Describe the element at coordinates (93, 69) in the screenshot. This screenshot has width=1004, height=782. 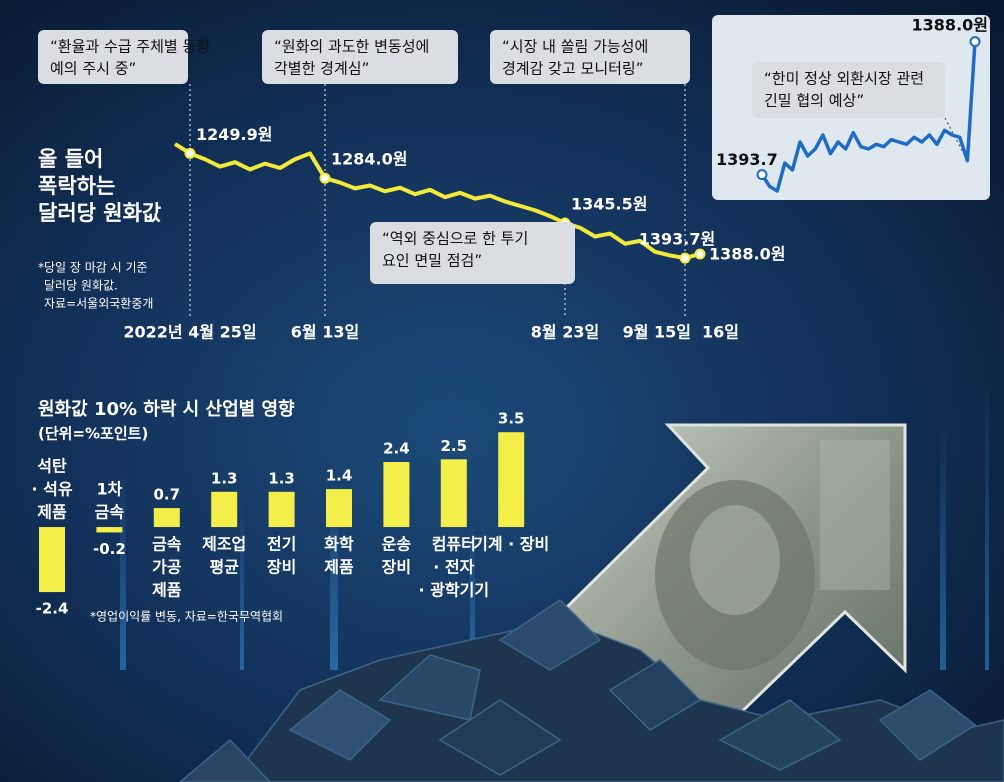
I see `quote-text: 예의 주시 중”` at that location.